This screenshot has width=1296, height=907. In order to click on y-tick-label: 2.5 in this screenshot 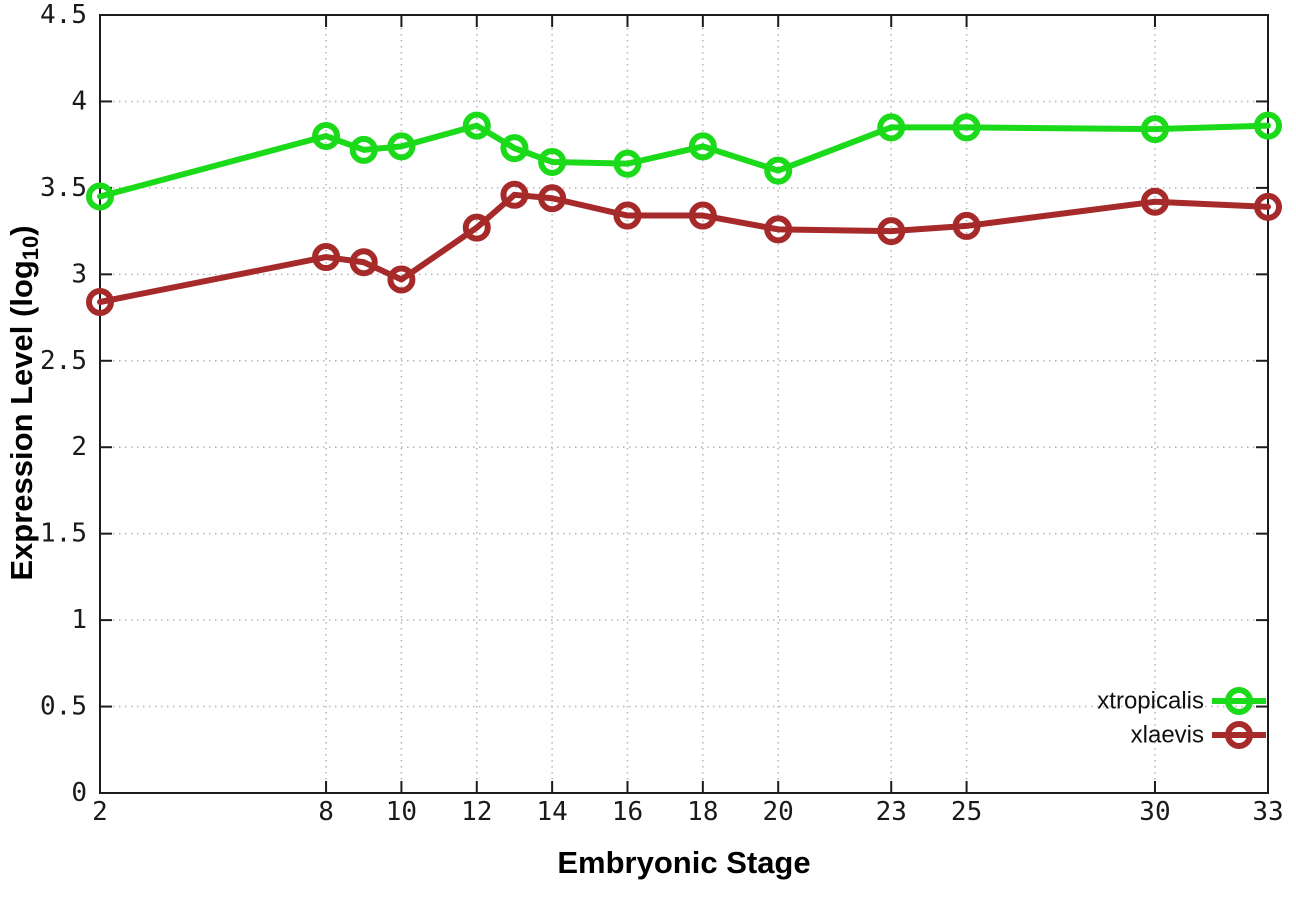, I will do `click(63, 361)`.